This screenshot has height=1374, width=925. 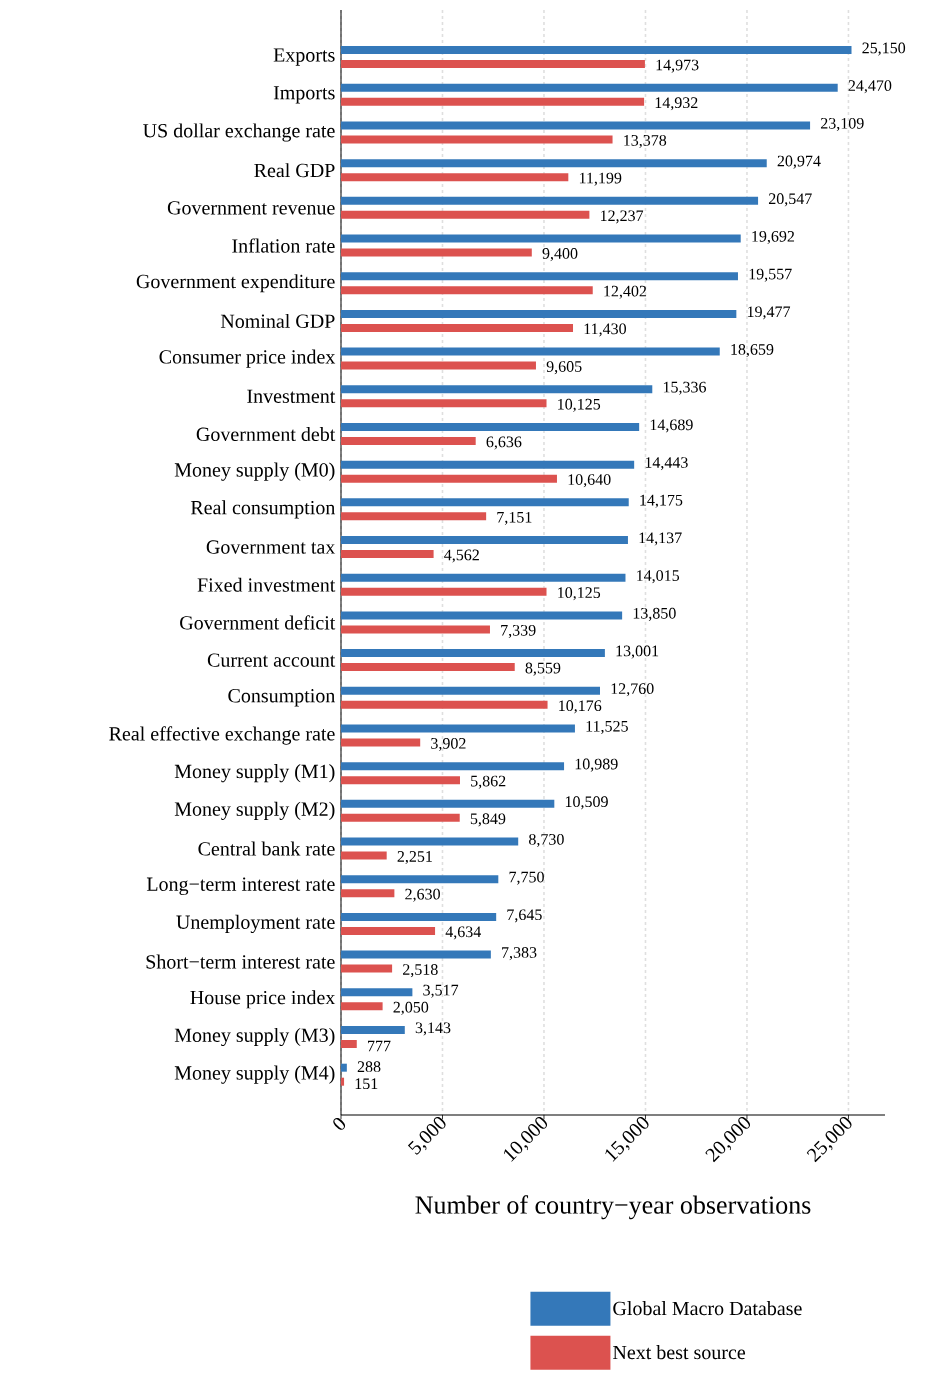 What do you see at coordinates (255, 924) in the screenshot?
I see `y-tick-label: Unemployment rate` at bounding box center [255, 924].